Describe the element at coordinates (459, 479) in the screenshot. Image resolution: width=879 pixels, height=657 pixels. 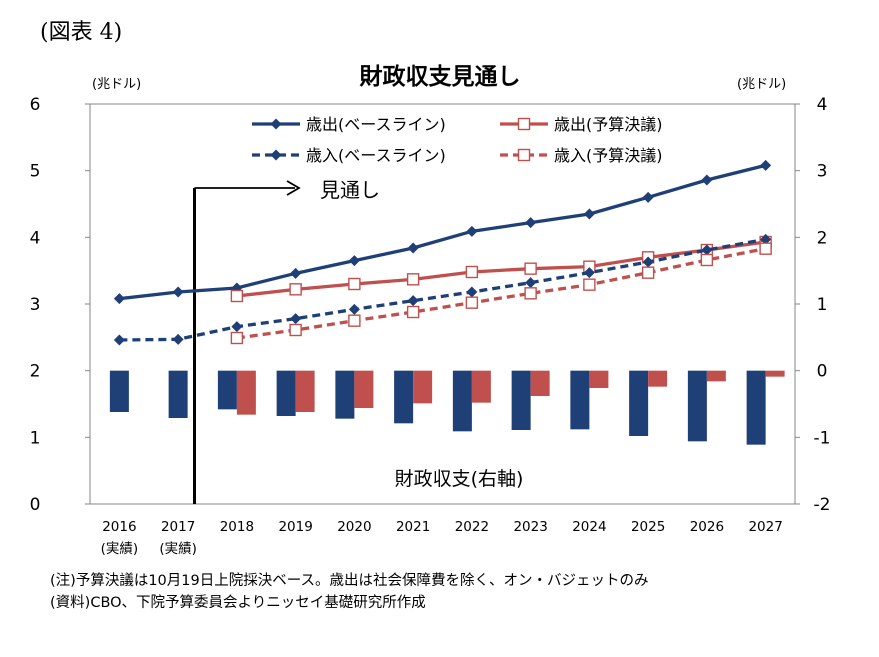
I see `bar-annotation: 財政収支(右軸)` at that location.